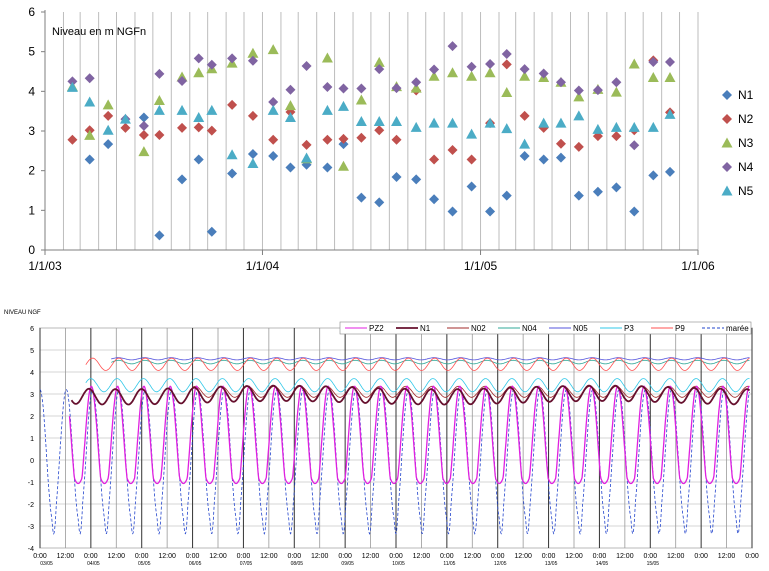 The image size is (769, 571). What do you see at coordinates (347, 564) in the screenshot?
I see `x-date-label: 09/05` at bounding box center [347, 564].